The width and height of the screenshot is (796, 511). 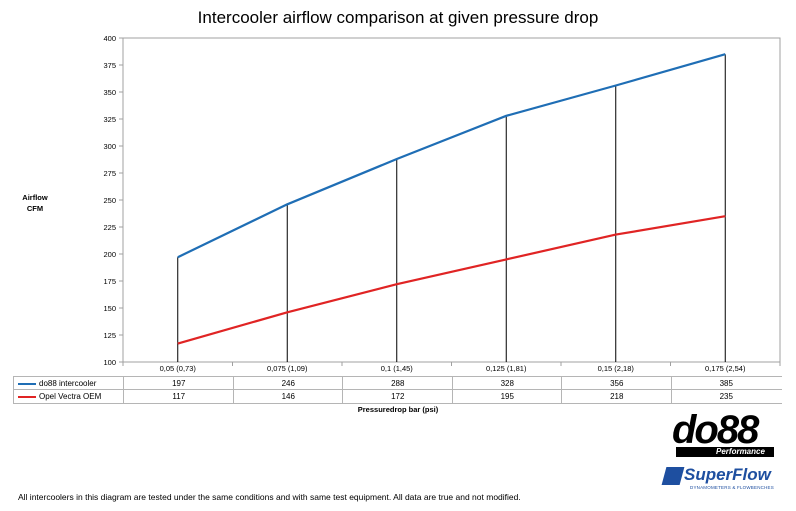 What do you see at coordinates (507, 383) in the screenshot?
I see `table-cell: 328` at bounding box center [507, 383].